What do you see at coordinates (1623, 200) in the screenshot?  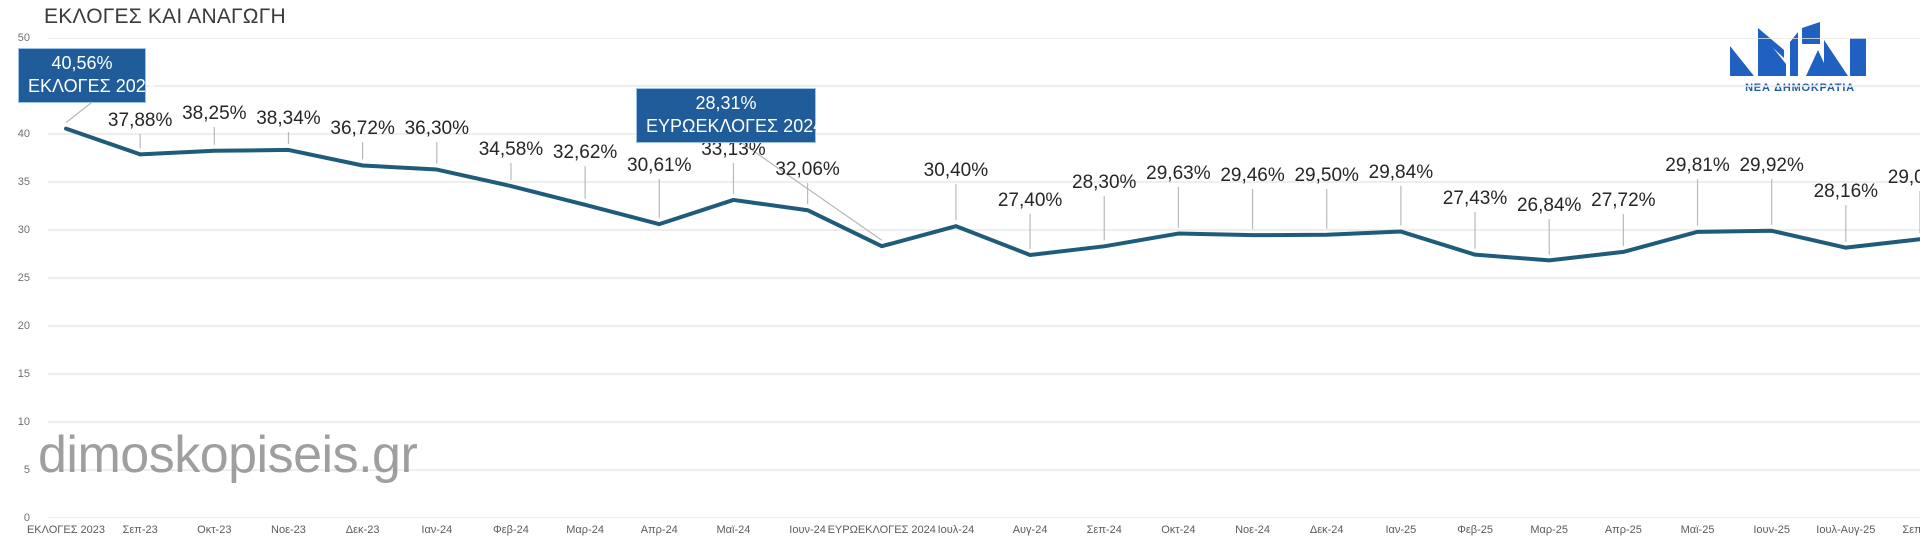 I see `data-point-label: 27,72%` at bounding box center [1623, 200].